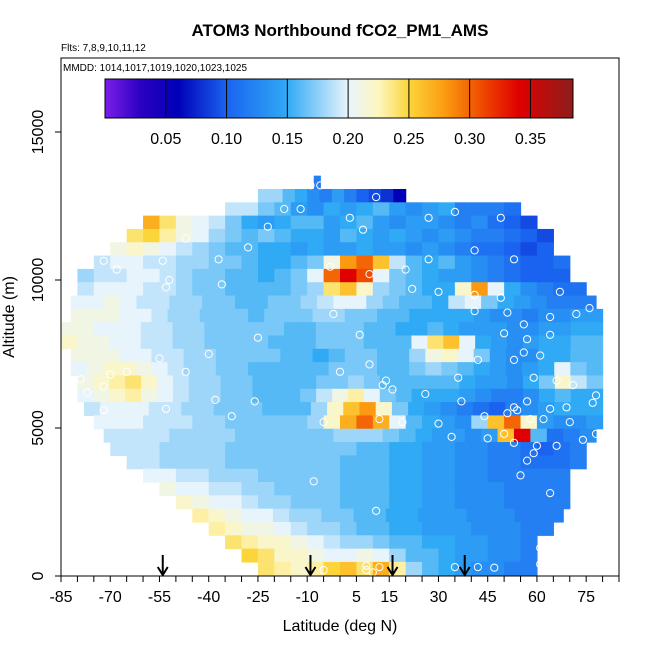 The height and width of the screenshot is (650, 650). Describe the element at coordinates (464, 571) in the screenshot. I see `arrow-head` at that location.